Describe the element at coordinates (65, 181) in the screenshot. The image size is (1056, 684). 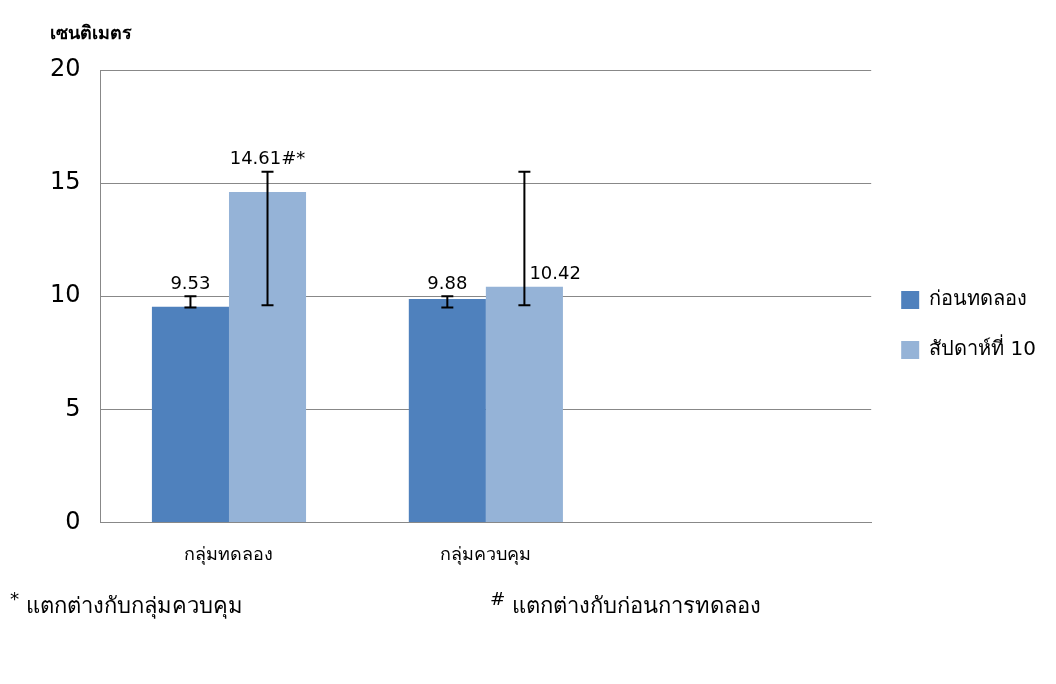
I see `y-tick-label: 15` at that location.